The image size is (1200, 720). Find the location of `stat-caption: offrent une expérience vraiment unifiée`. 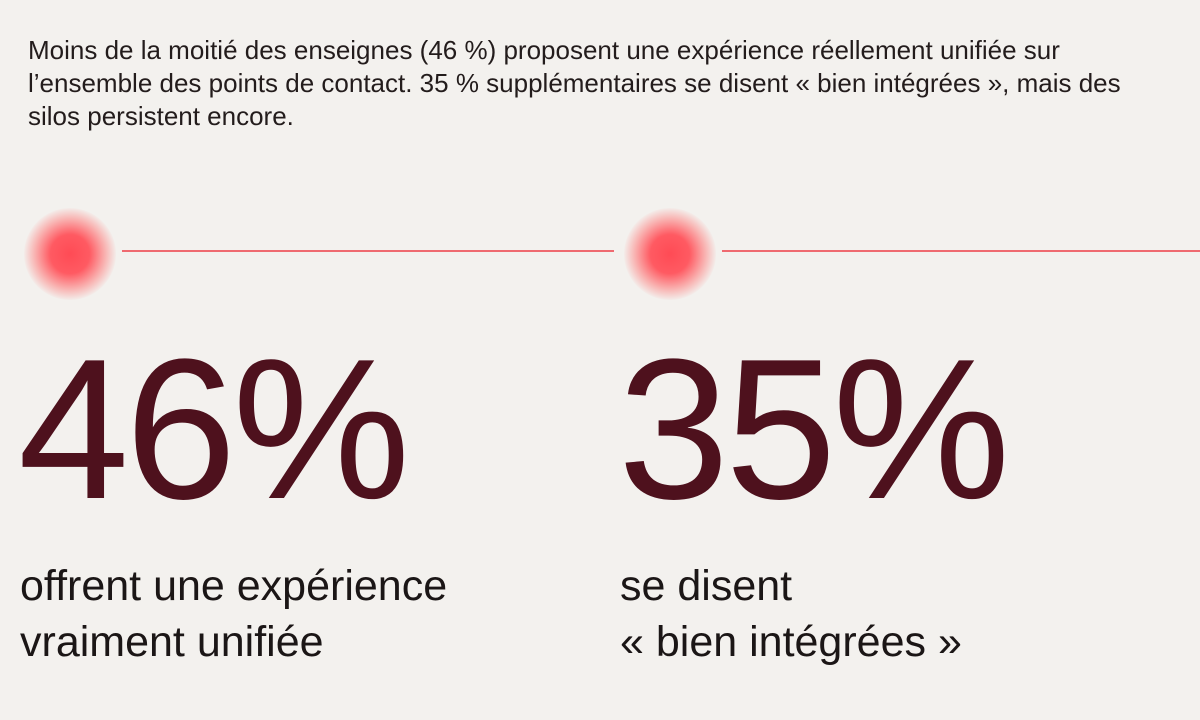

stat-caption: offrent une expérience vraiment unifiée is located at coordinates (233, 614).